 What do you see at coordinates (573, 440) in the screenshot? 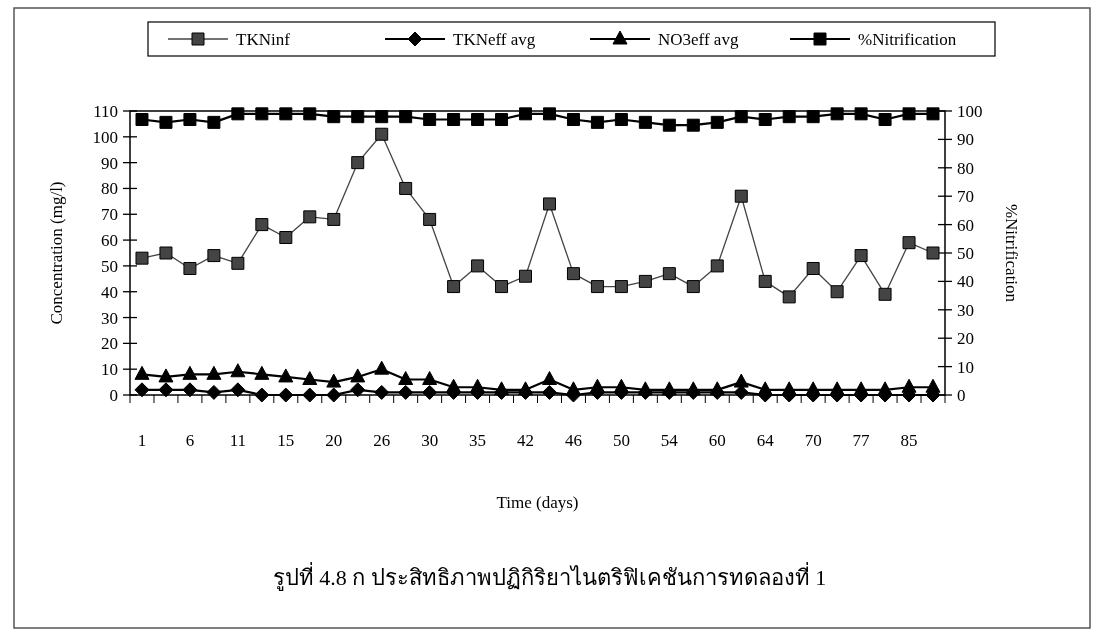
I see `x-tick-label: 46` at bounding box center [573, 440].